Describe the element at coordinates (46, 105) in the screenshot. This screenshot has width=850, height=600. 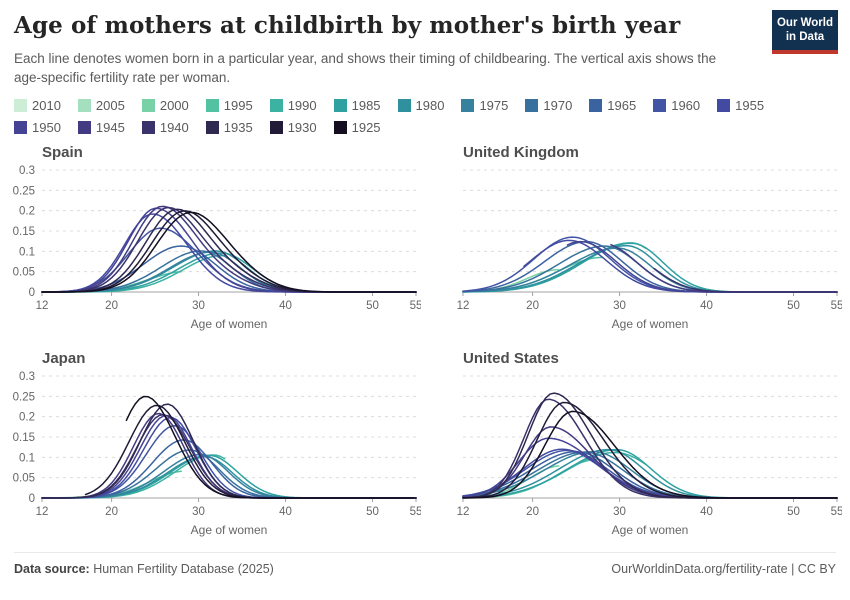
I see `legend-label: 2010` at that location.